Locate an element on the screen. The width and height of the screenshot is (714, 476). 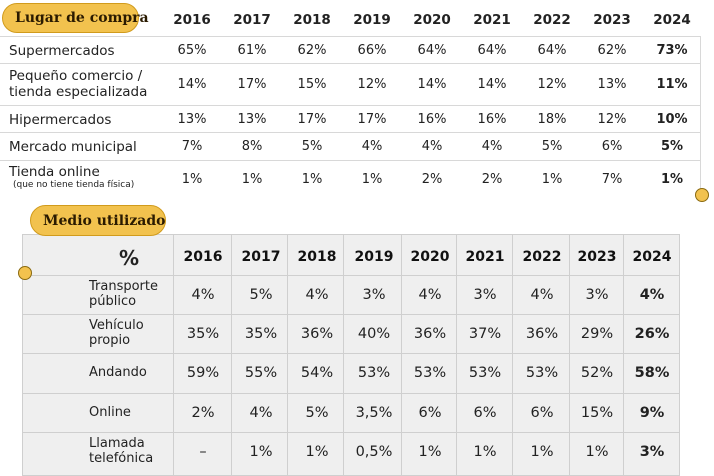
table-cell: 11% is located at coordinates (672, 84).